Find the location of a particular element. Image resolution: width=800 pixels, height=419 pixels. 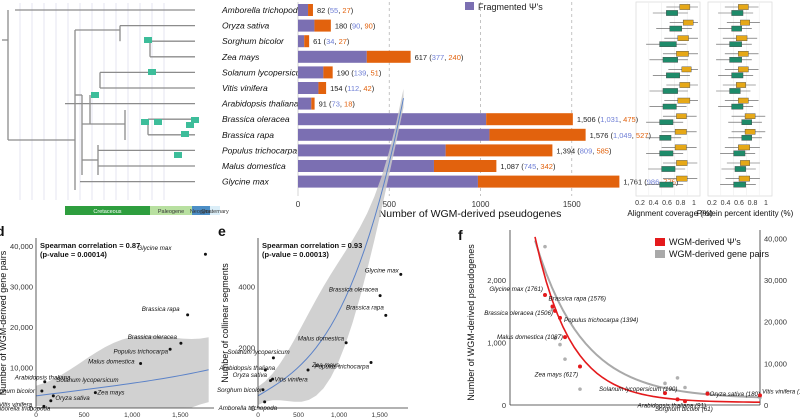

bar-total-label: 190 (139, 51) is located at coordinates (359, 72).